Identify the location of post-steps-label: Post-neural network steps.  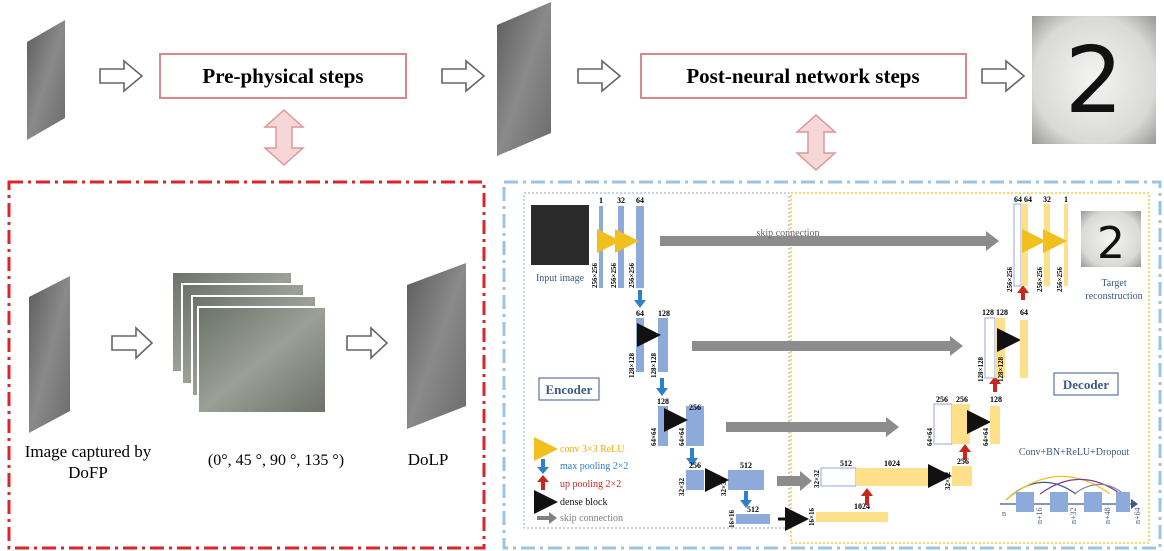
(802, 76).